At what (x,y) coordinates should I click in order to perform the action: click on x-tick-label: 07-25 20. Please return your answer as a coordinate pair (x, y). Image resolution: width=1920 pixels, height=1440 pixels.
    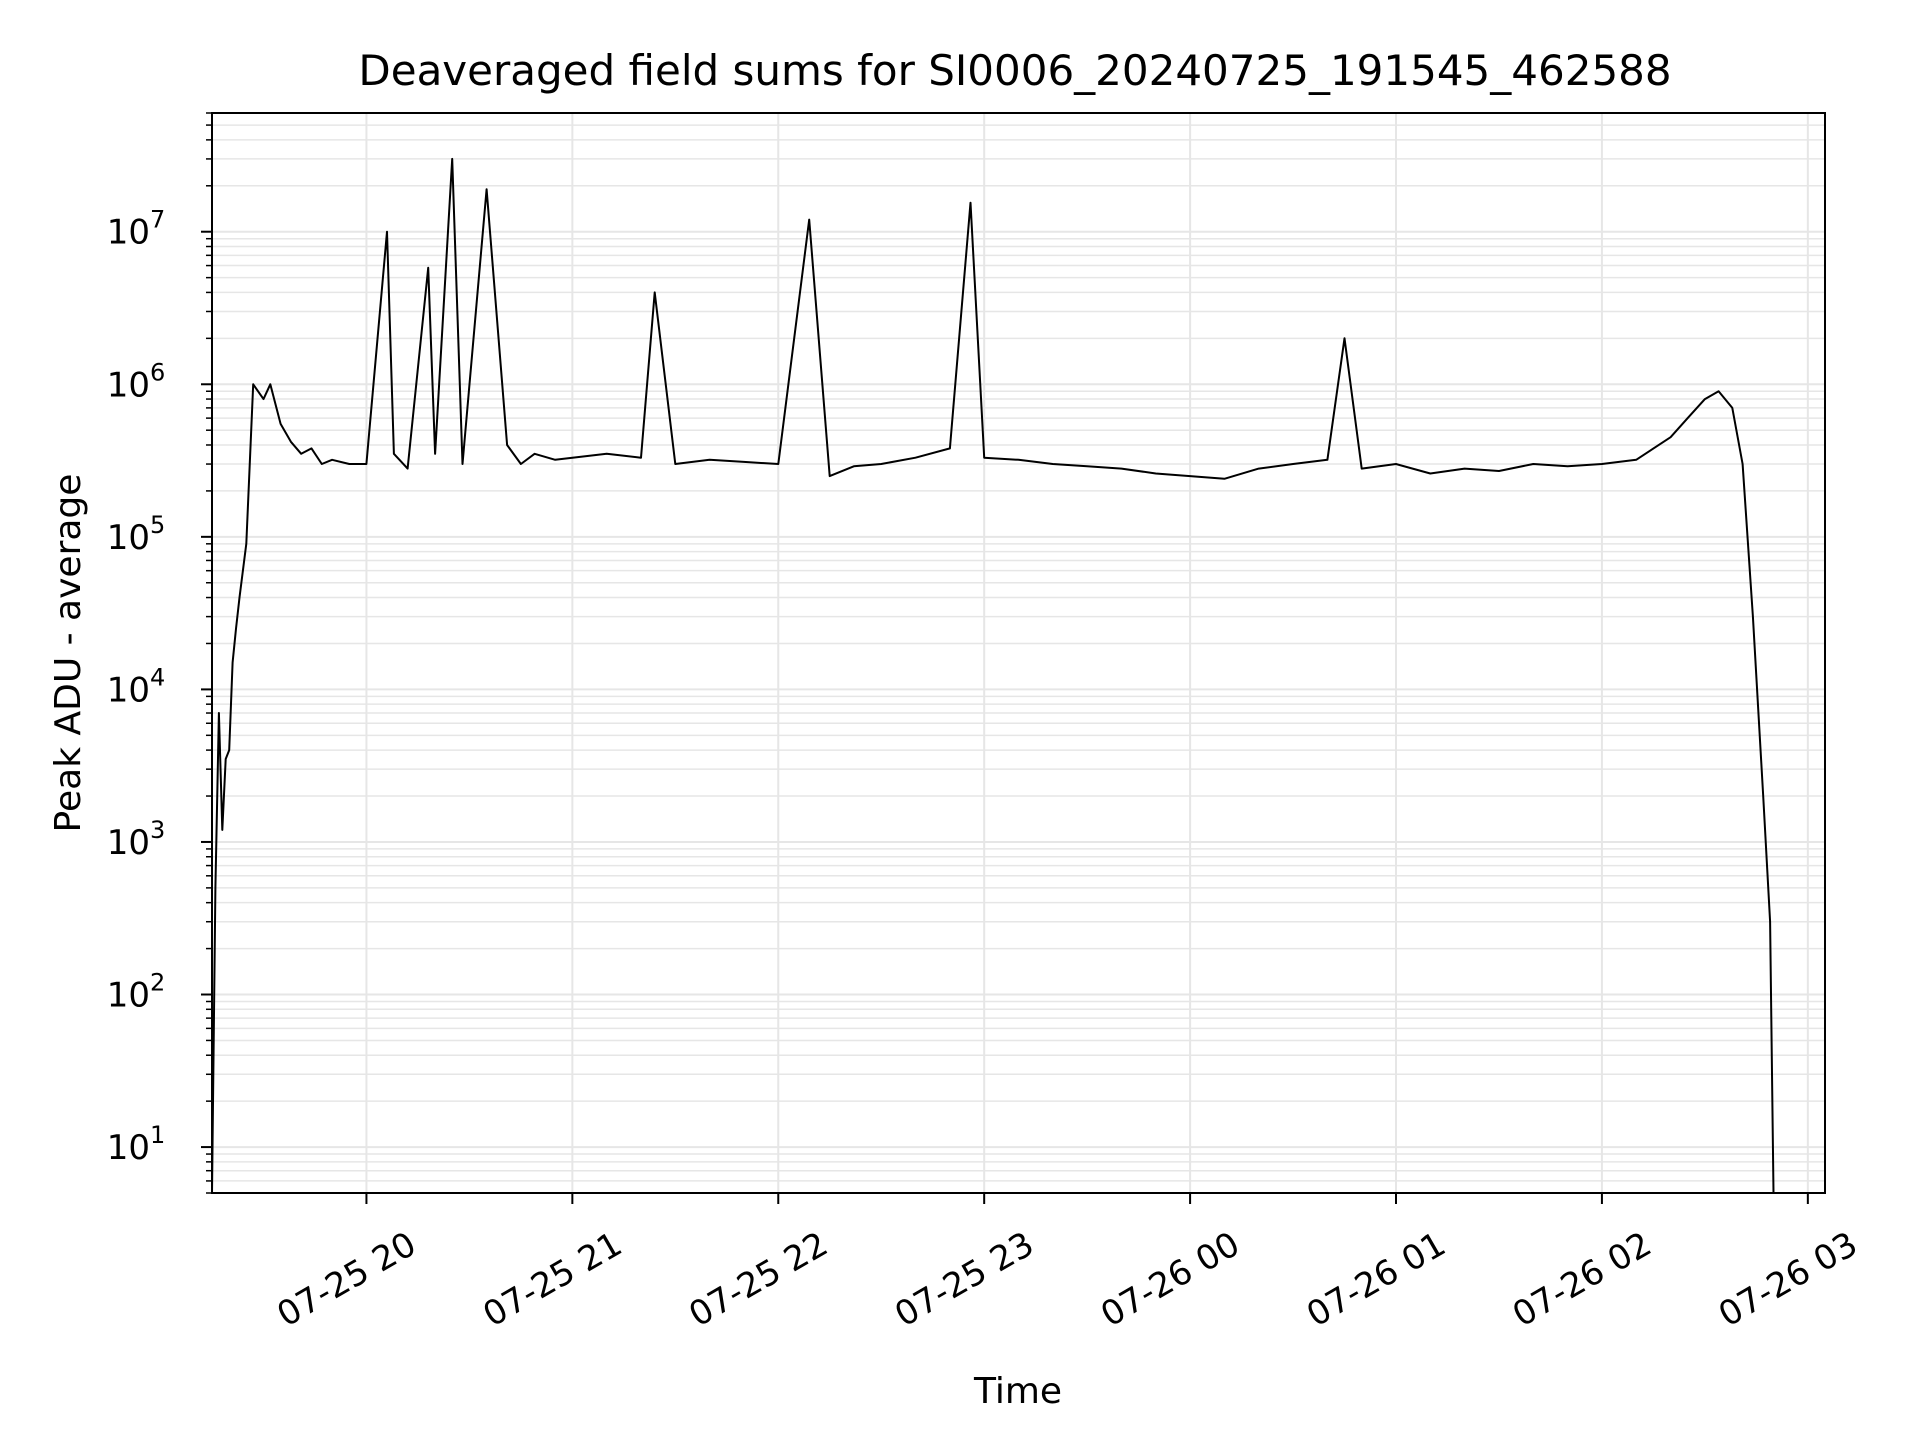
    Looking at the image, I should click on (347, 1279).